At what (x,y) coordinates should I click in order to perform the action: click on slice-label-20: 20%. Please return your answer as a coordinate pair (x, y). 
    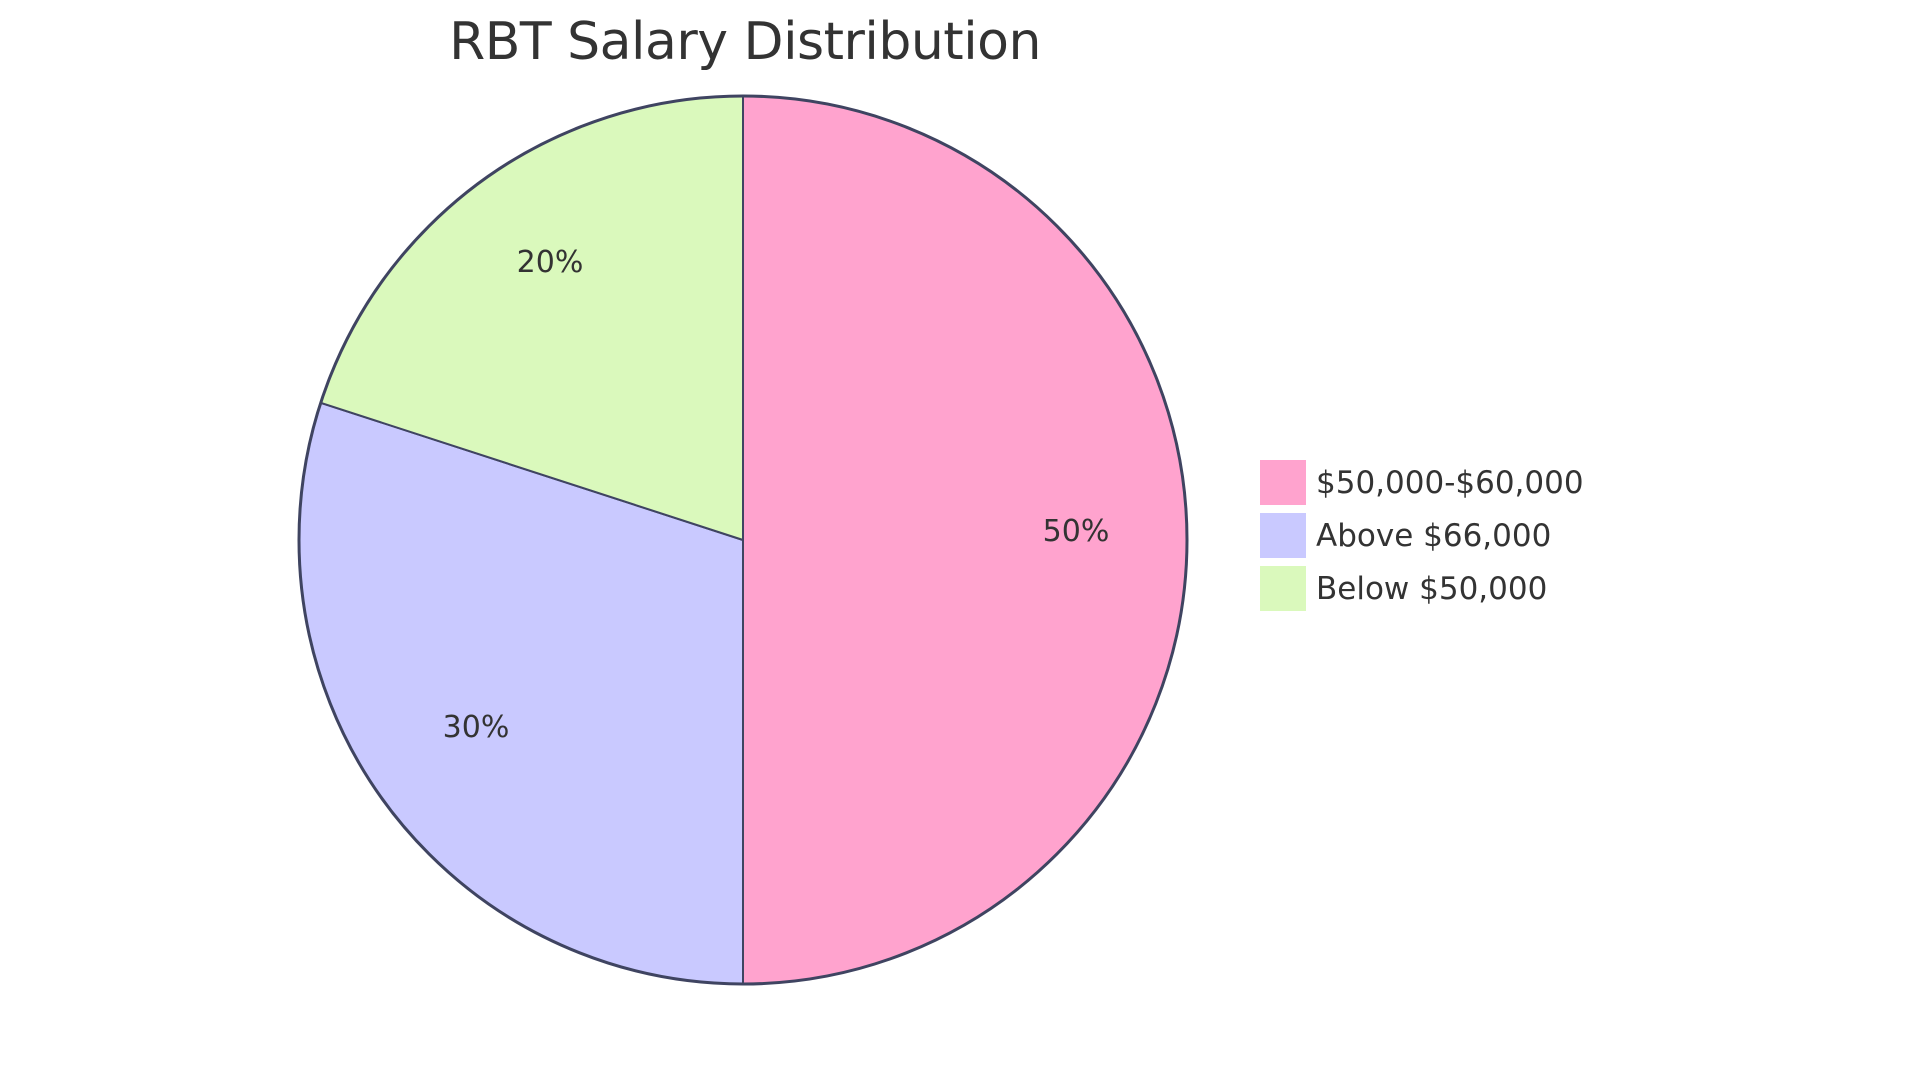
    Looking at the image, I should click on (550, 262).